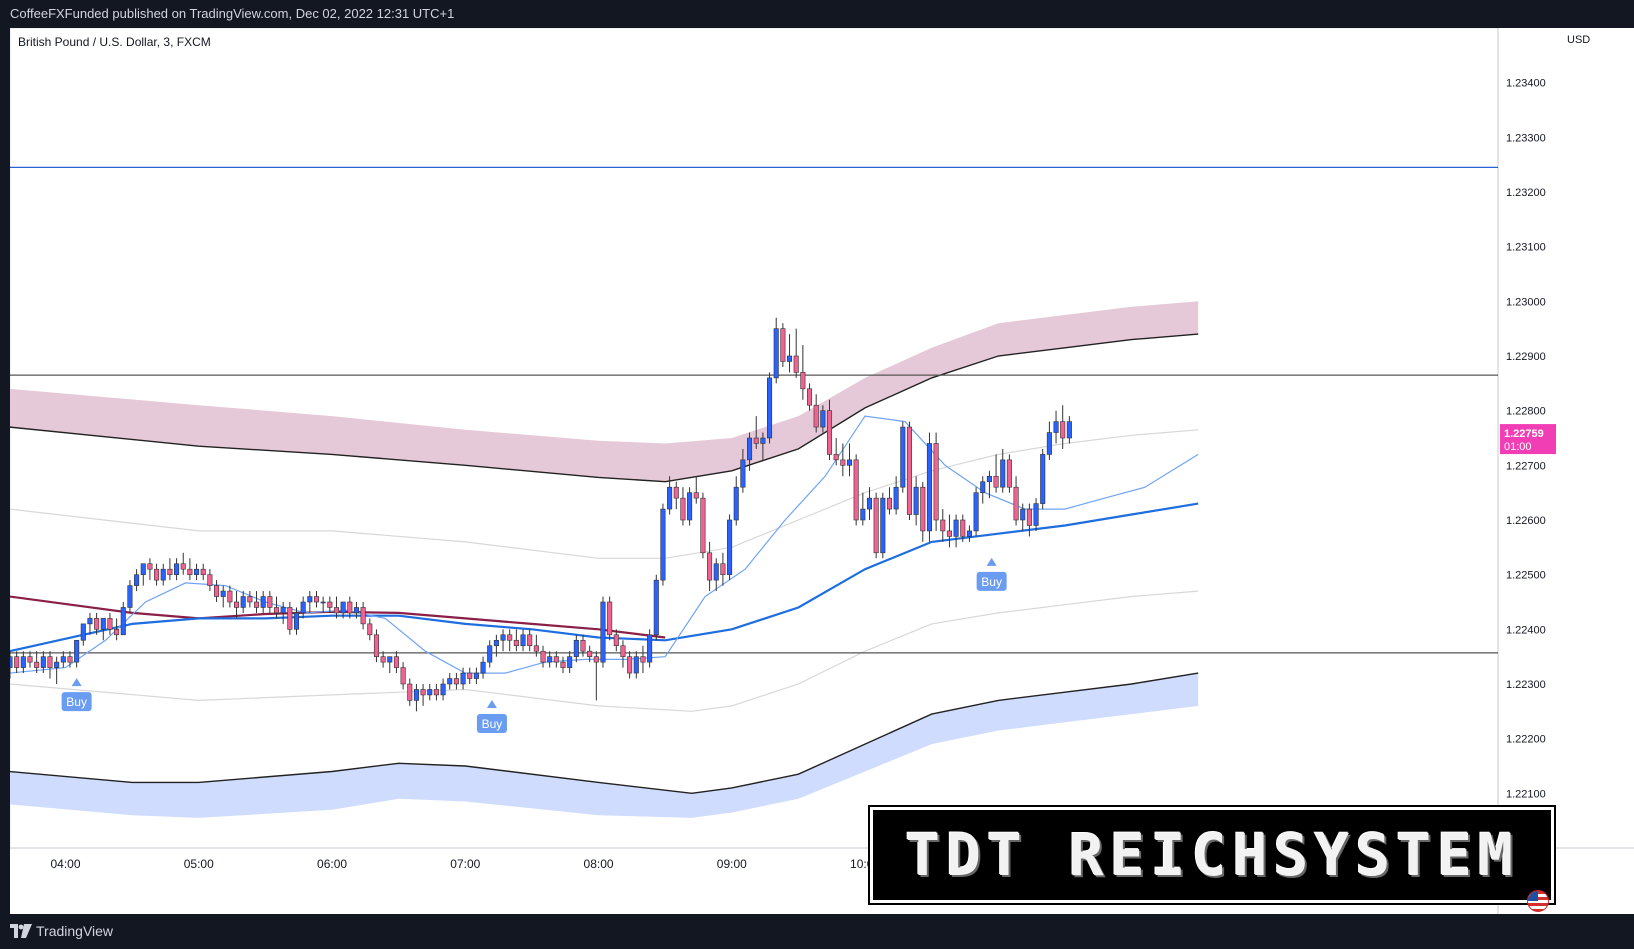 This screenshot has height=949, width=1634. Describe the element at coordinates (991, 582) in the screenshot. I see `buy-label-2: Buy` at that location.